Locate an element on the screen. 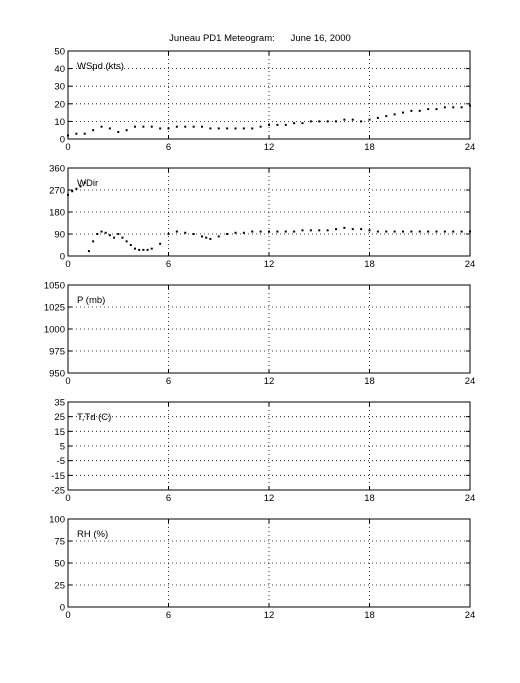 The height and width of the screenshot is (683, 520). y-tick-label: 270 is located at coordinates (57, 191).